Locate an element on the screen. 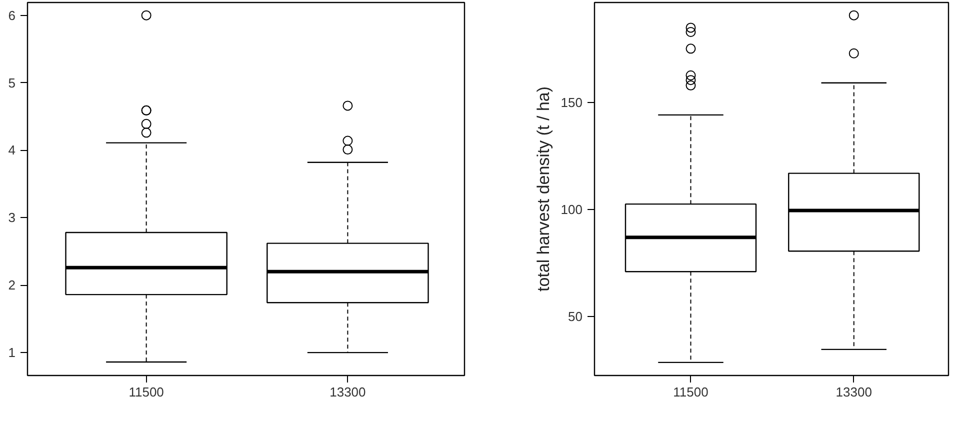  y-axis-title: total harvest density (t / ha) is located at coordinates (543, 189).